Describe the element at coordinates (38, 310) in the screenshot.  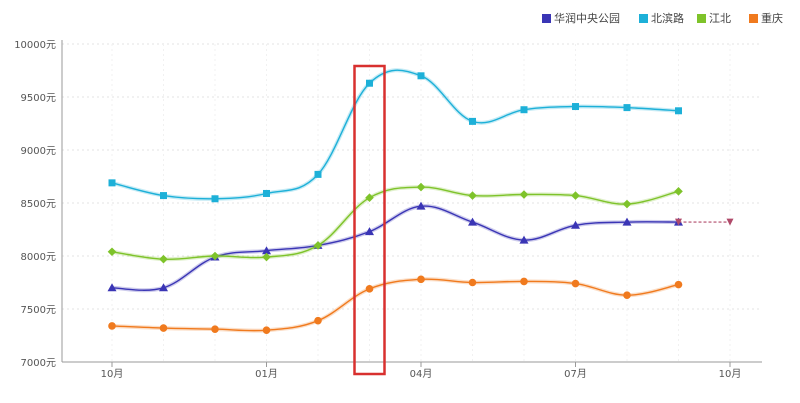
I see `y-tick-label: 7500元` at that location.